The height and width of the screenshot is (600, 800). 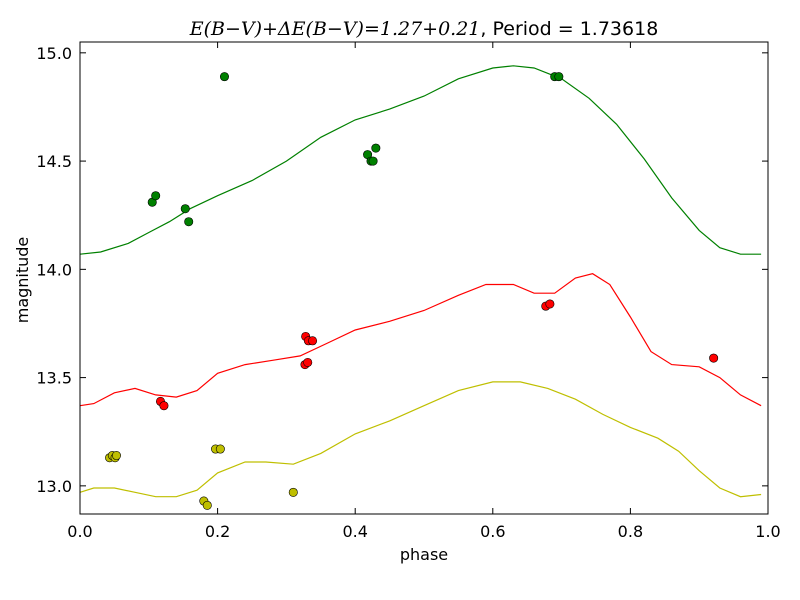 What do you see at coordinates (54, 161) in the screenshot?
I see `y-tick-label: 14.5` at bounding box center [54, 161].